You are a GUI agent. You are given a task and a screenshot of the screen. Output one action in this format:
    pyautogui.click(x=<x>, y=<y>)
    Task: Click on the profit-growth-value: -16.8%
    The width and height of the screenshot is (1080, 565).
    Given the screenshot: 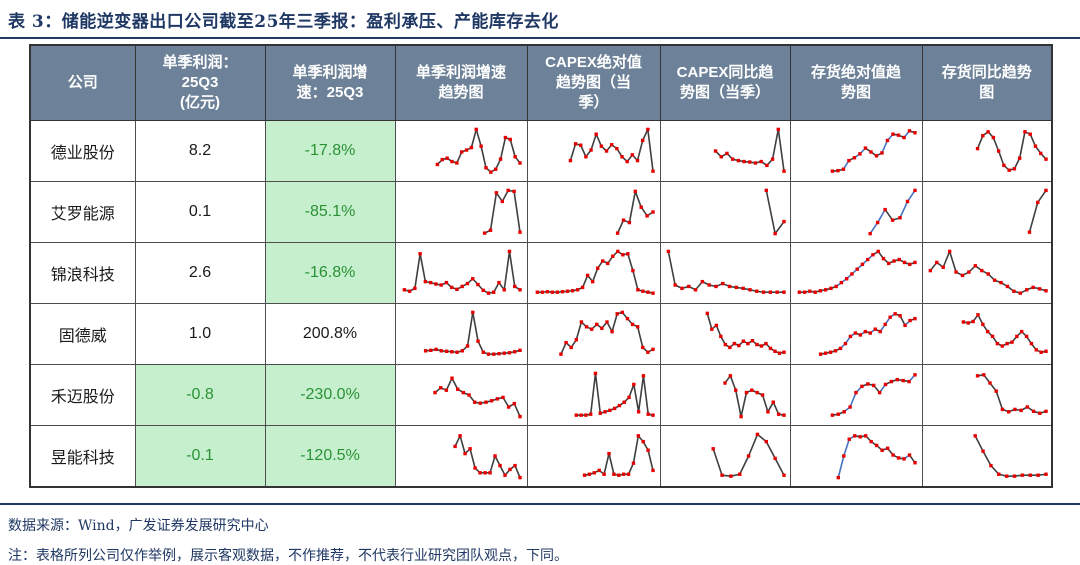 What is the action you would take?
    pyautogui.click(x=330, y=273)
    